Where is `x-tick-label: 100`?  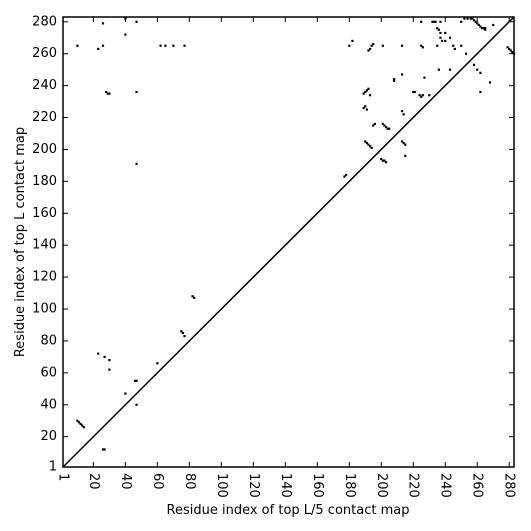
x-tick-label: 100 is located at coordinates (221, 485).